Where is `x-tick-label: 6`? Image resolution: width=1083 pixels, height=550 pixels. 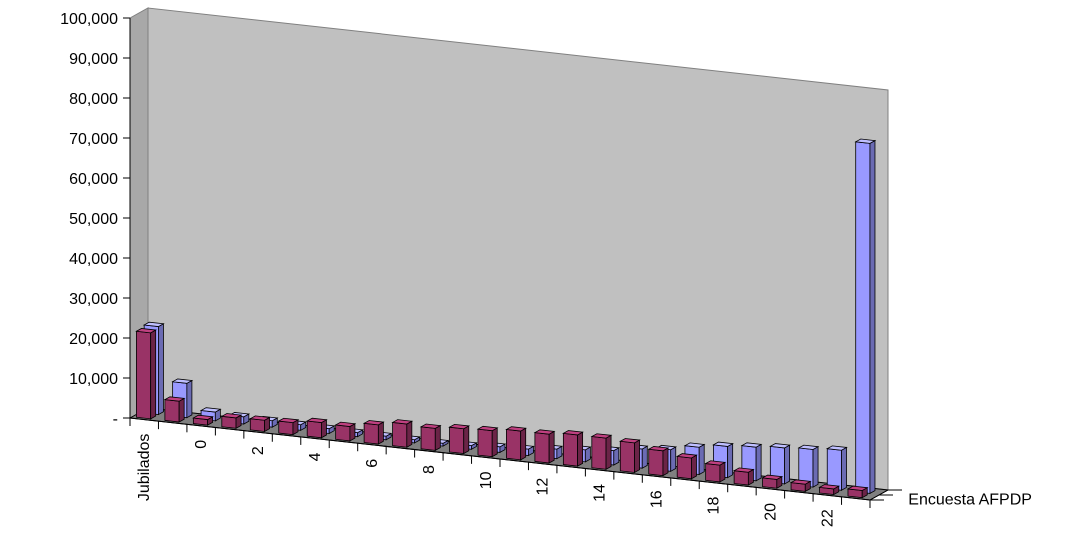 x-tick-label: 6 is located at coordinates (372, 463).